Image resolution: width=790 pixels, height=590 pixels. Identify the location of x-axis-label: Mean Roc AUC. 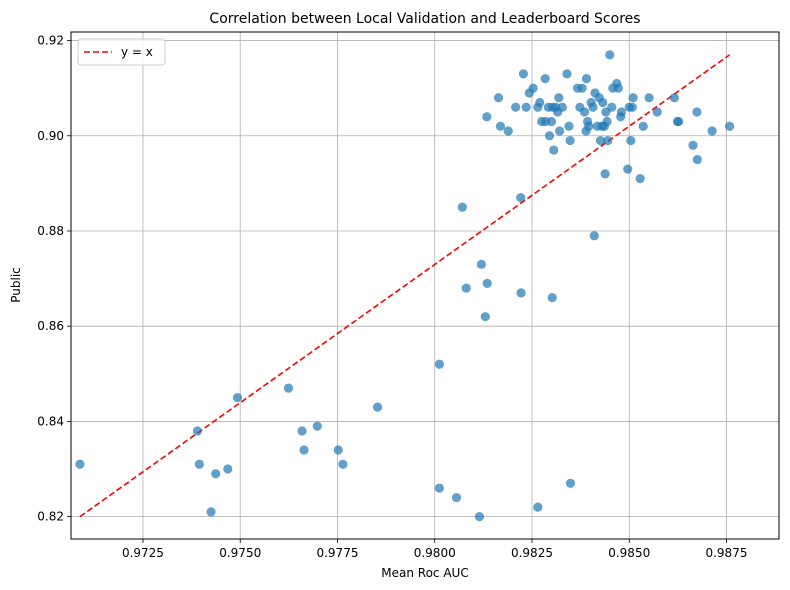
(424, 573).